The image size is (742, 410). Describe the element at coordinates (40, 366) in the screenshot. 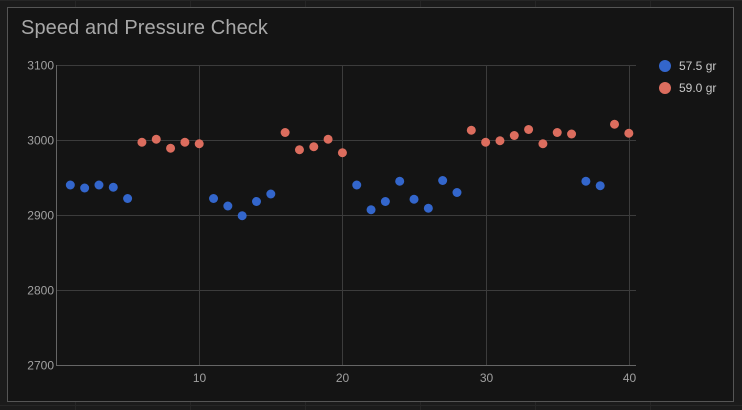

I see `y-tick-label: 2700` at that location.